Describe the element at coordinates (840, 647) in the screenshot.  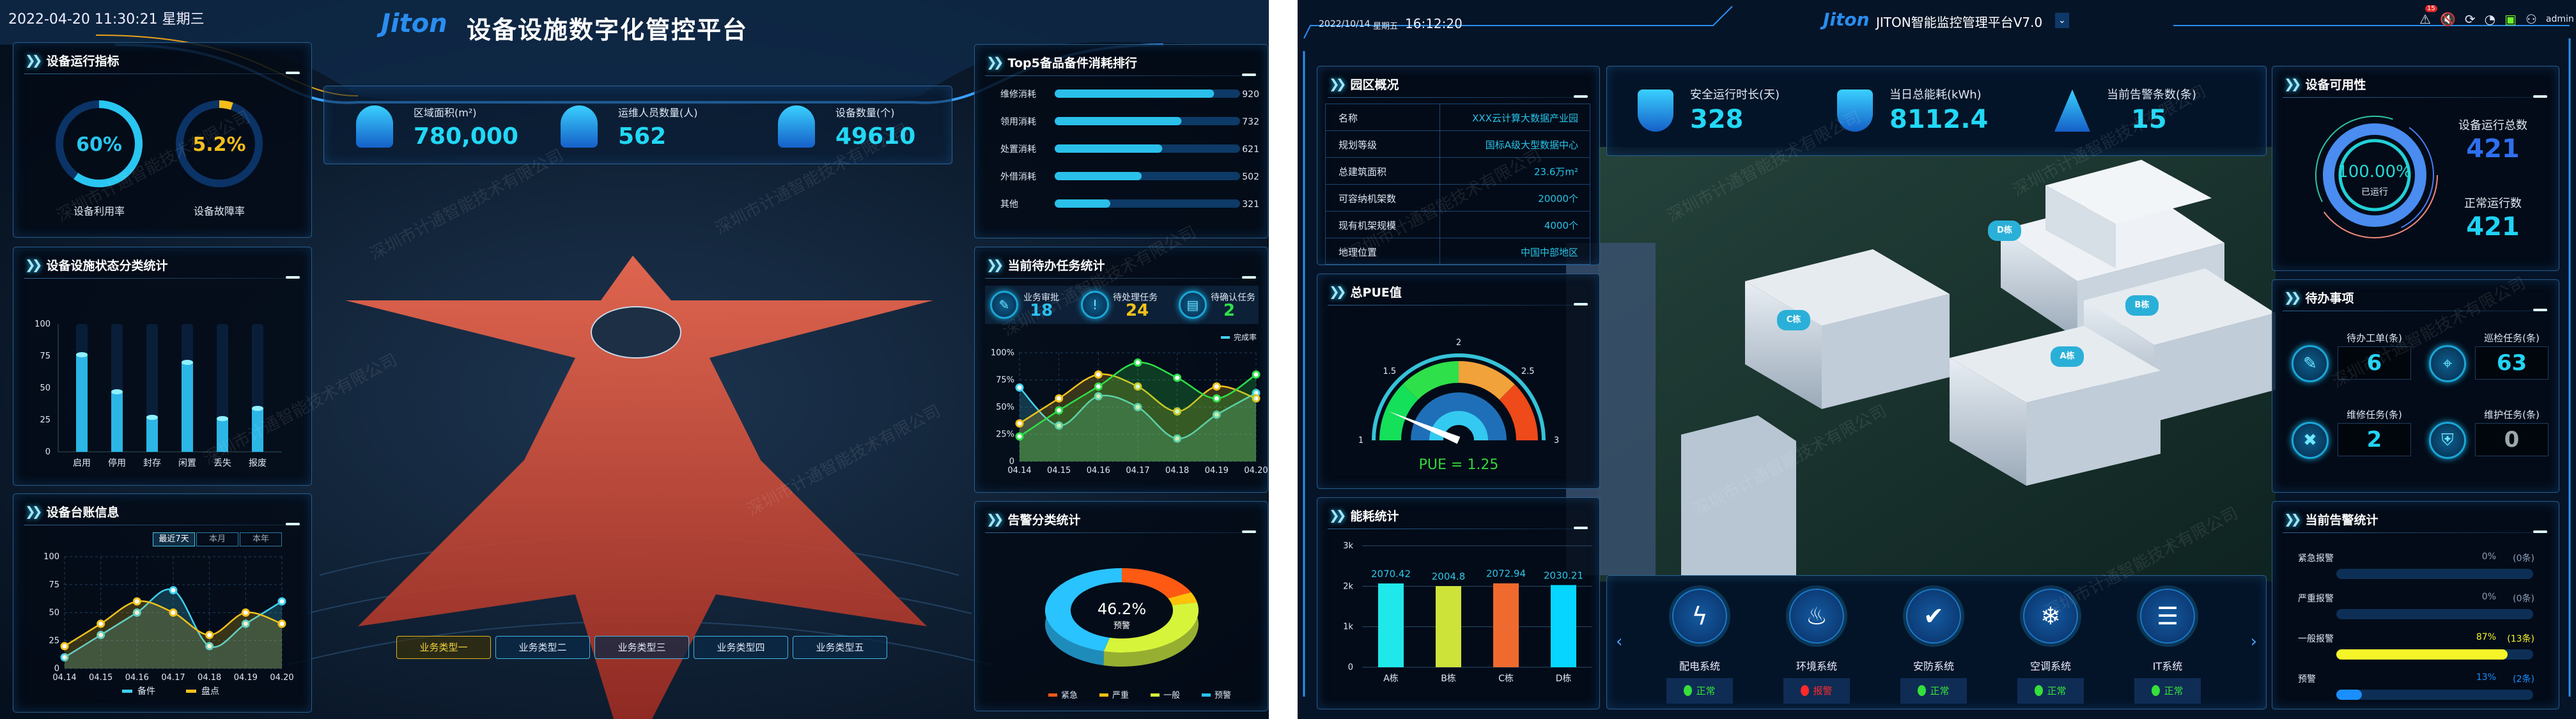
I see `business-type-5-button: 业务类型五` at that location.